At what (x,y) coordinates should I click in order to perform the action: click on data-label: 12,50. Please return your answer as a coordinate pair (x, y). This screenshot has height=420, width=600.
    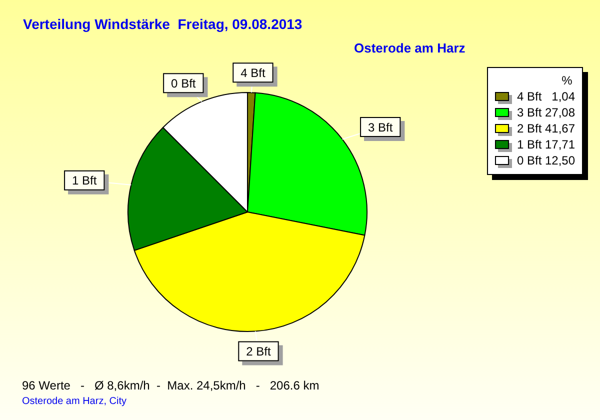
    Looking at the image, I should click on (560, 160).